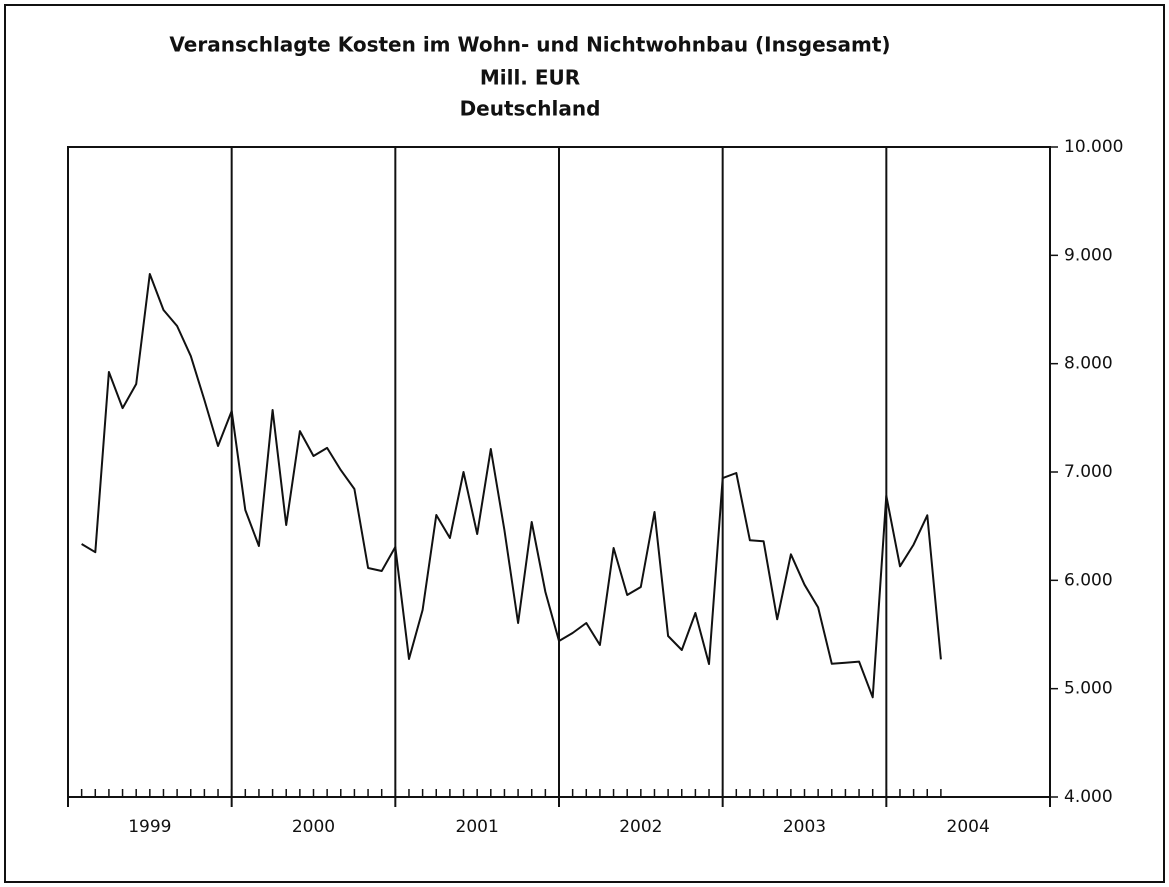 The width and height of the screenshot is (1169, 887). Describe the element at coordinates (313, 827) in the screenshot. I see `x-tick-label: 2000` at that location.